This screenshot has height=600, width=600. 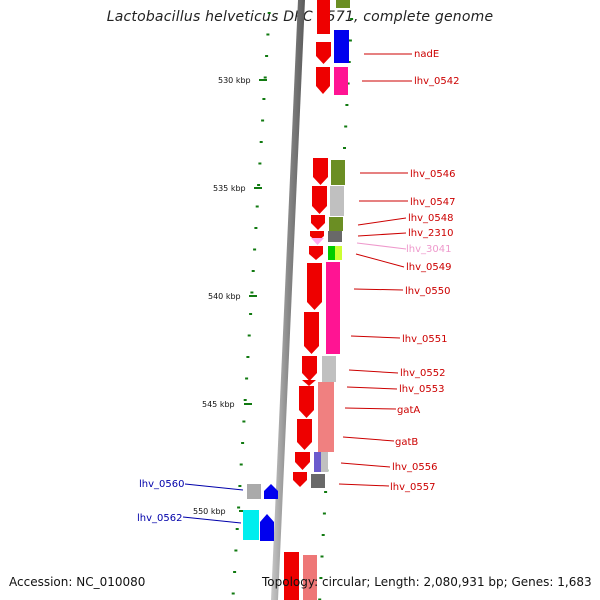 What do you see at coordinates (436, 81) in the screenshot?
I see `gene-label: lhv_0542` at bounding box center [436, 81].